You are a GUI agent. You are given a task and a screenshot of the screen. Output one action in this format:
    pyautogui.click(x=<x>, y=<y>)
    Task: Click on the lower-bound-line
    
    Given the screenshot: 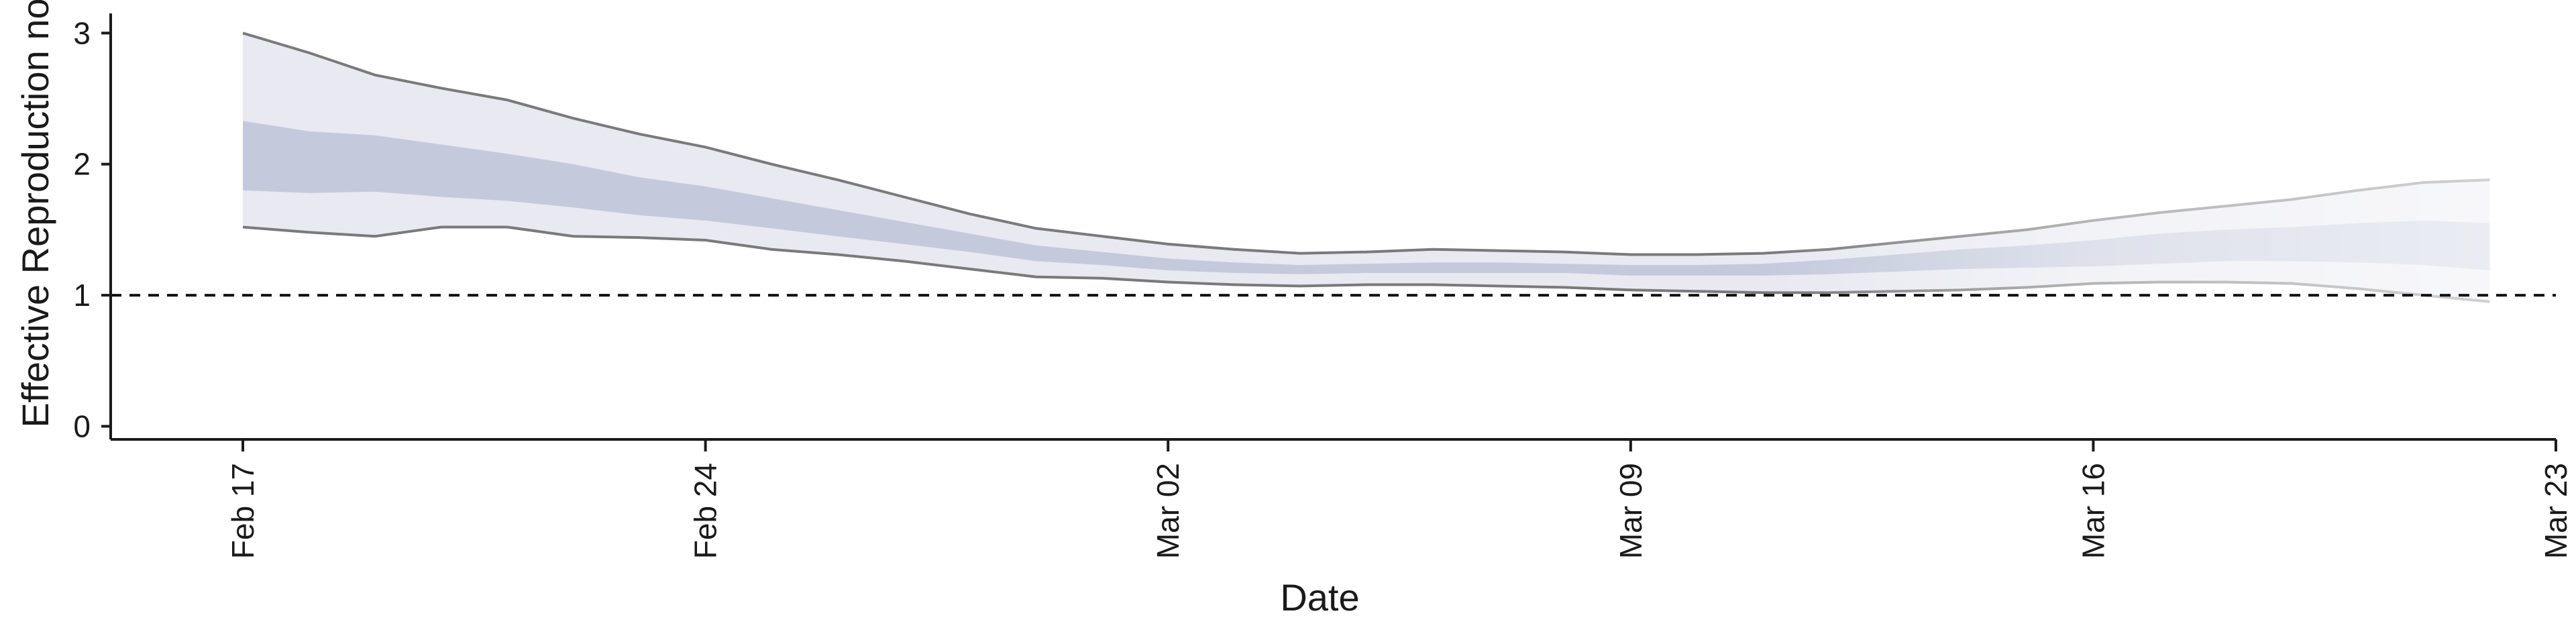 What is the action you would take?
    pyautogui.click(x=1366, y=264)
    